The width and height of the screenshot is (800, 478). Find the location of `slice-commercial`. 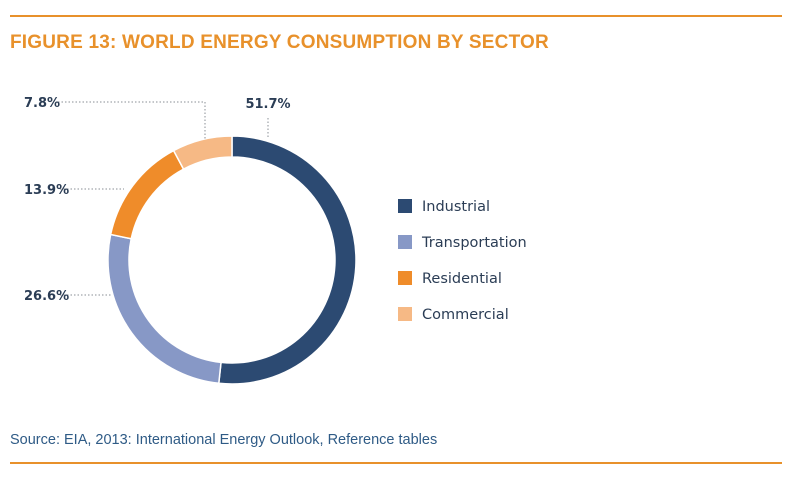

slice-commercial is located at coordinates (202, 153).